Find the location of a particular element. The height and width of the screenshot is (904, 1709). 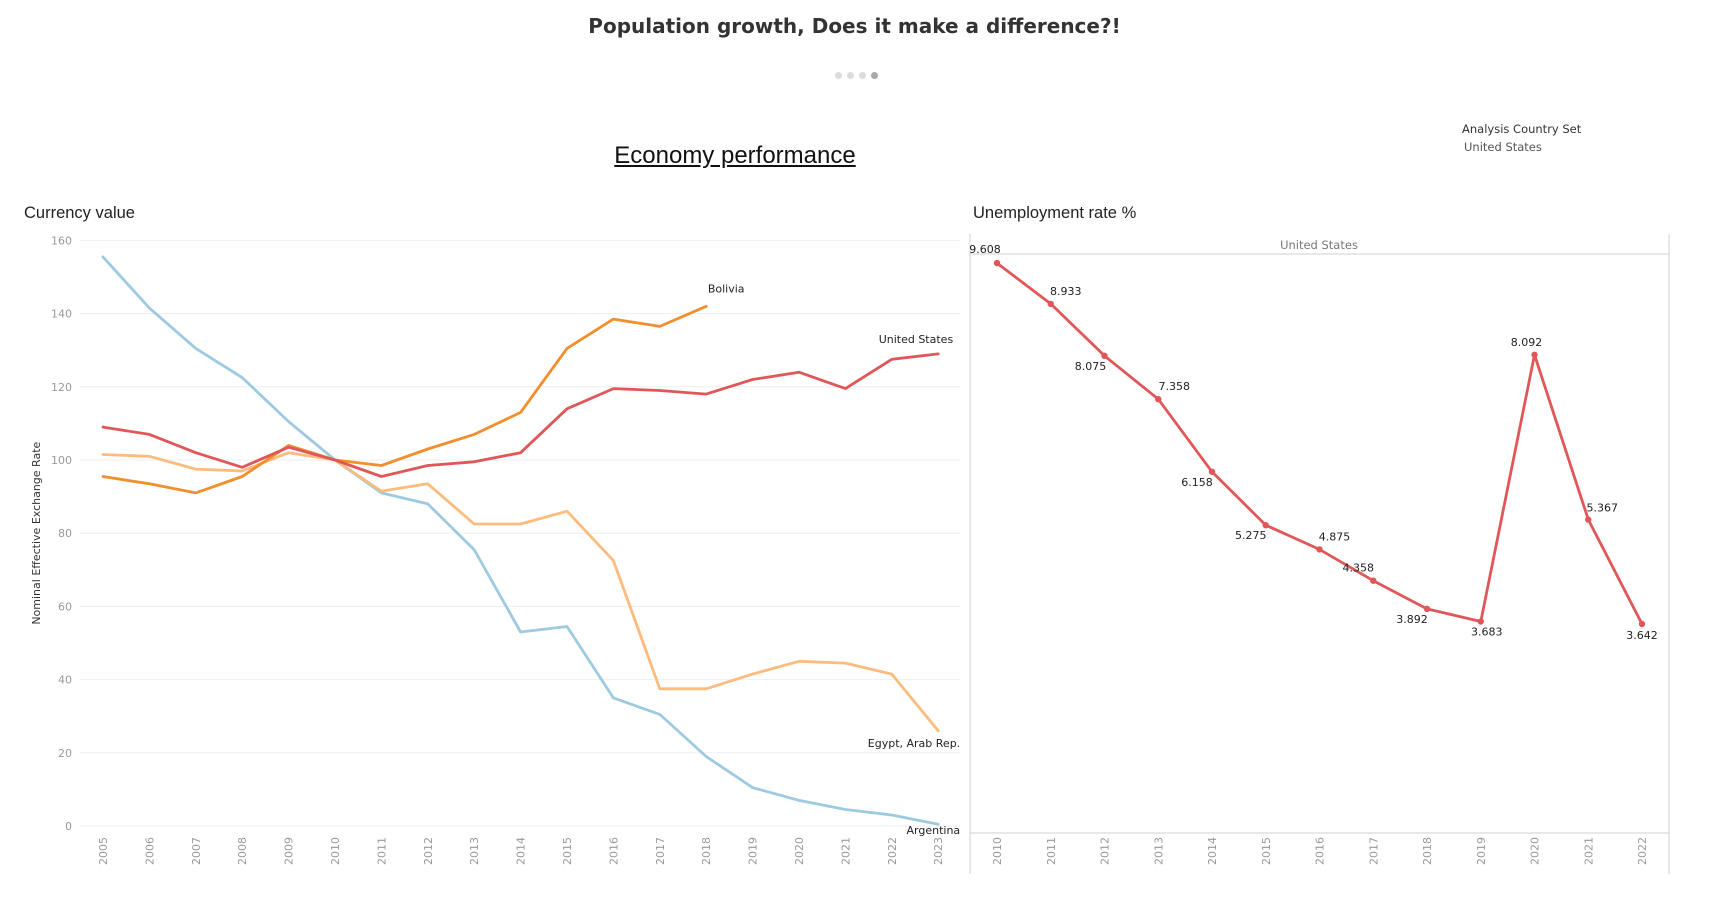

data-label: 7.358 is located at coordinates (1175, 386).